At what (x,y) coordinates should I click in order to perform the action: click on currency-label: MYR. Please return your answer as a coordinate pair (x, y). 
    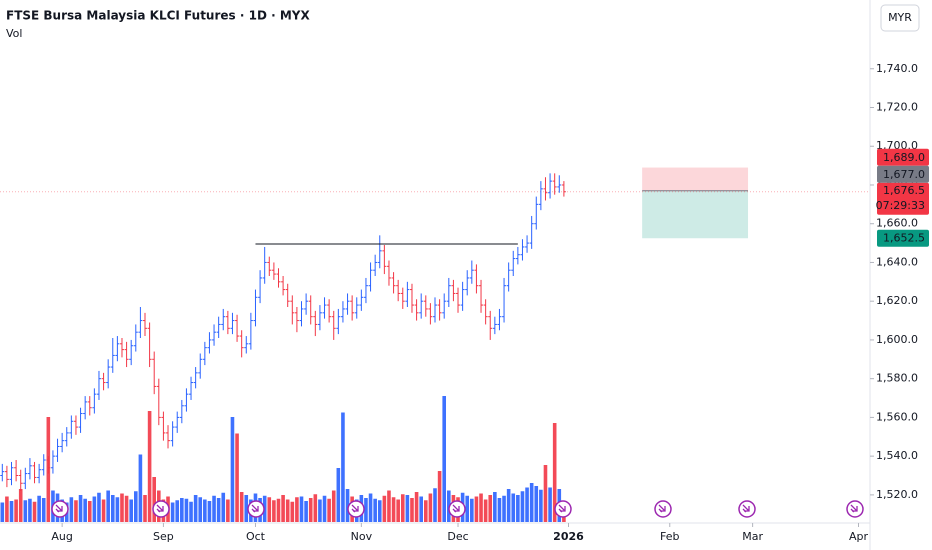
    Looking at the image, I should click on (900, 17).